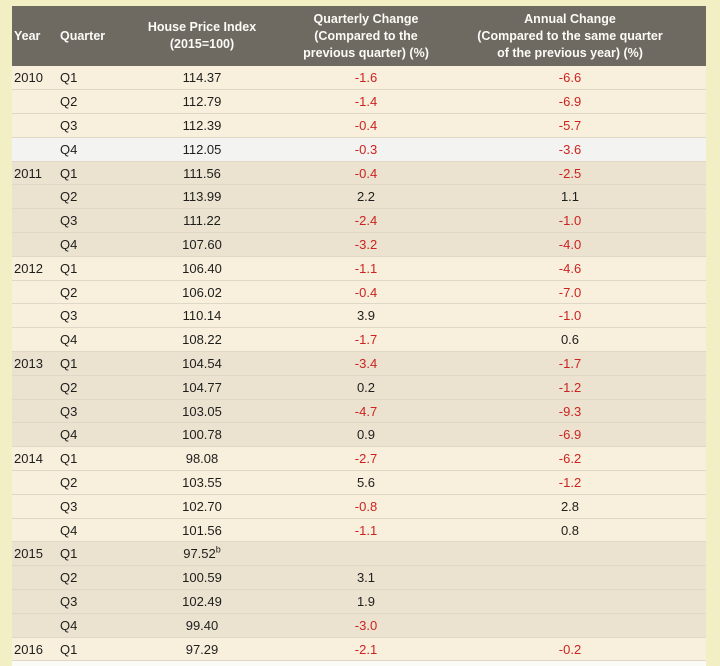 The image size is (720, 666). I want to click on table-row: 2014 Q1 98.08 -2.7 -6.2, so click(359, 459).